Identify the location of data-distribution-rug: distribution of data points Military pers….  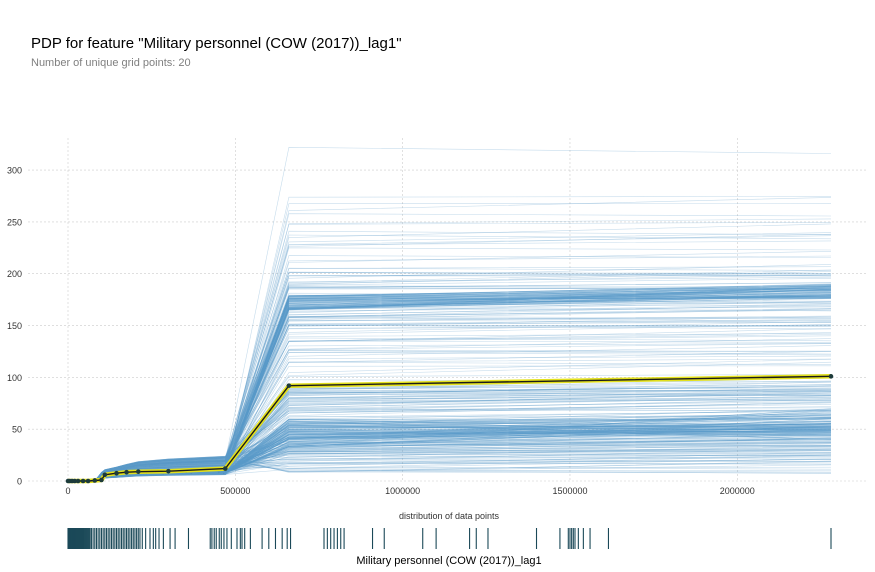
(449, 539).